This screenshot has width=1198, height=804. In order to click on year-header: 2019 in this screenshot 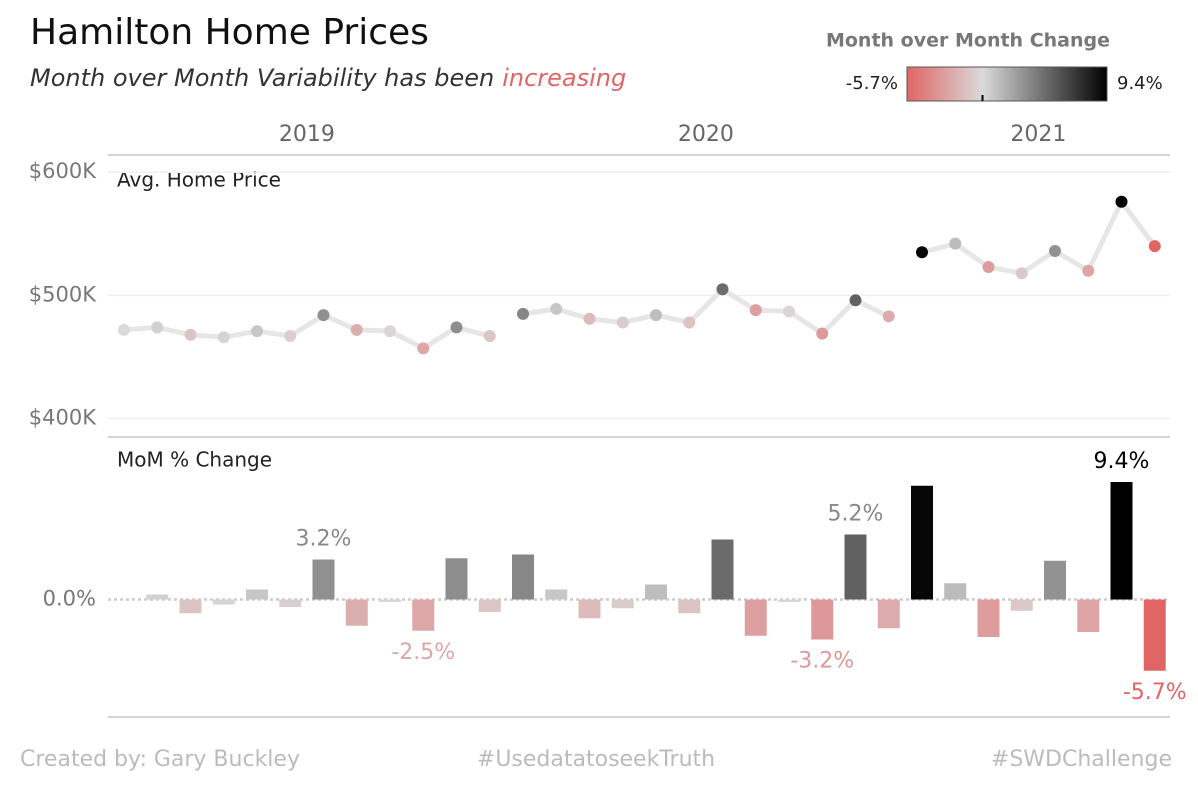, I will do `click(307, 134)`.